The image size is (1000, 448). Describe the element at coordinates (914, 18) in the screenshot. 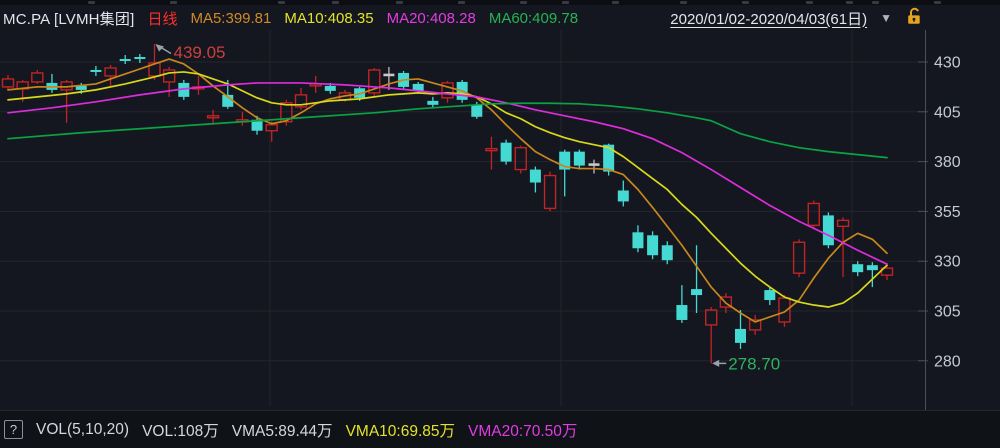

I see `unlock-icon` at that location.